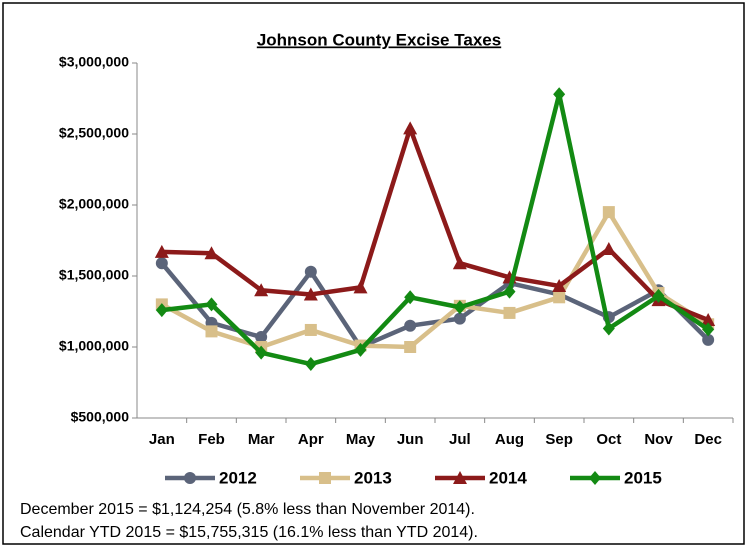 The width and height of the screenshot is (748, 547). What do you see at coordinates (559, 439) in the screenshot?
I see `x-tick-label: Sep` at bounding box center [559, 439].